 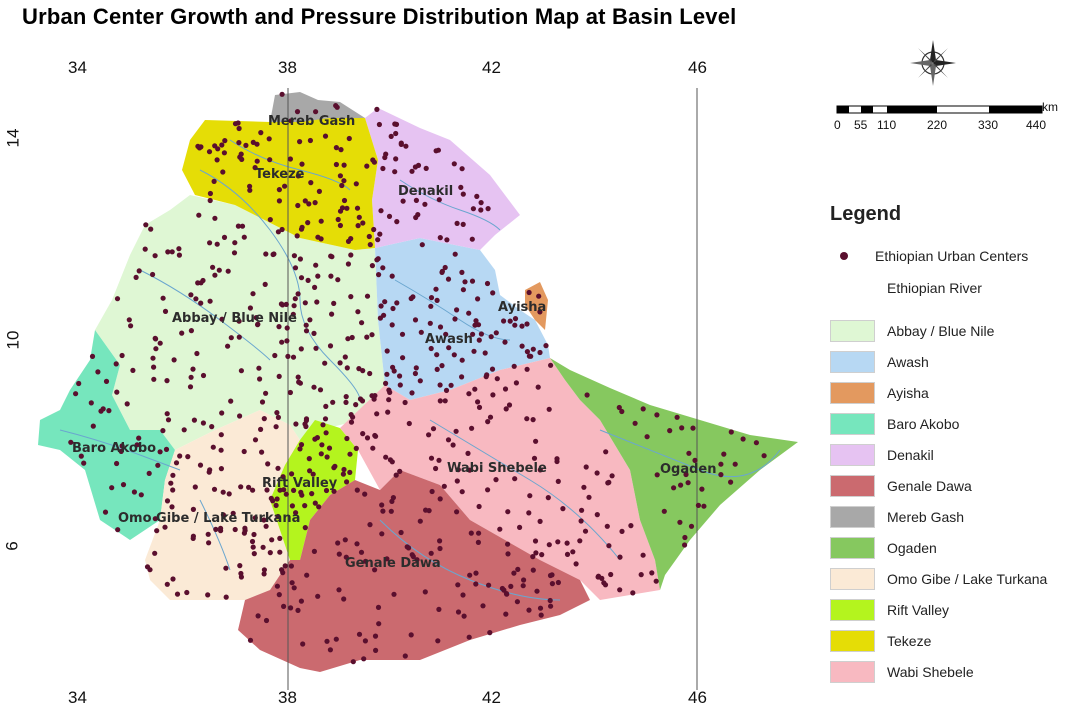 What do you see at coordinates (929, 486) in the screenshot?
I see `legend-basin-label: Genale Dawa` at bounding box center [929, 486].